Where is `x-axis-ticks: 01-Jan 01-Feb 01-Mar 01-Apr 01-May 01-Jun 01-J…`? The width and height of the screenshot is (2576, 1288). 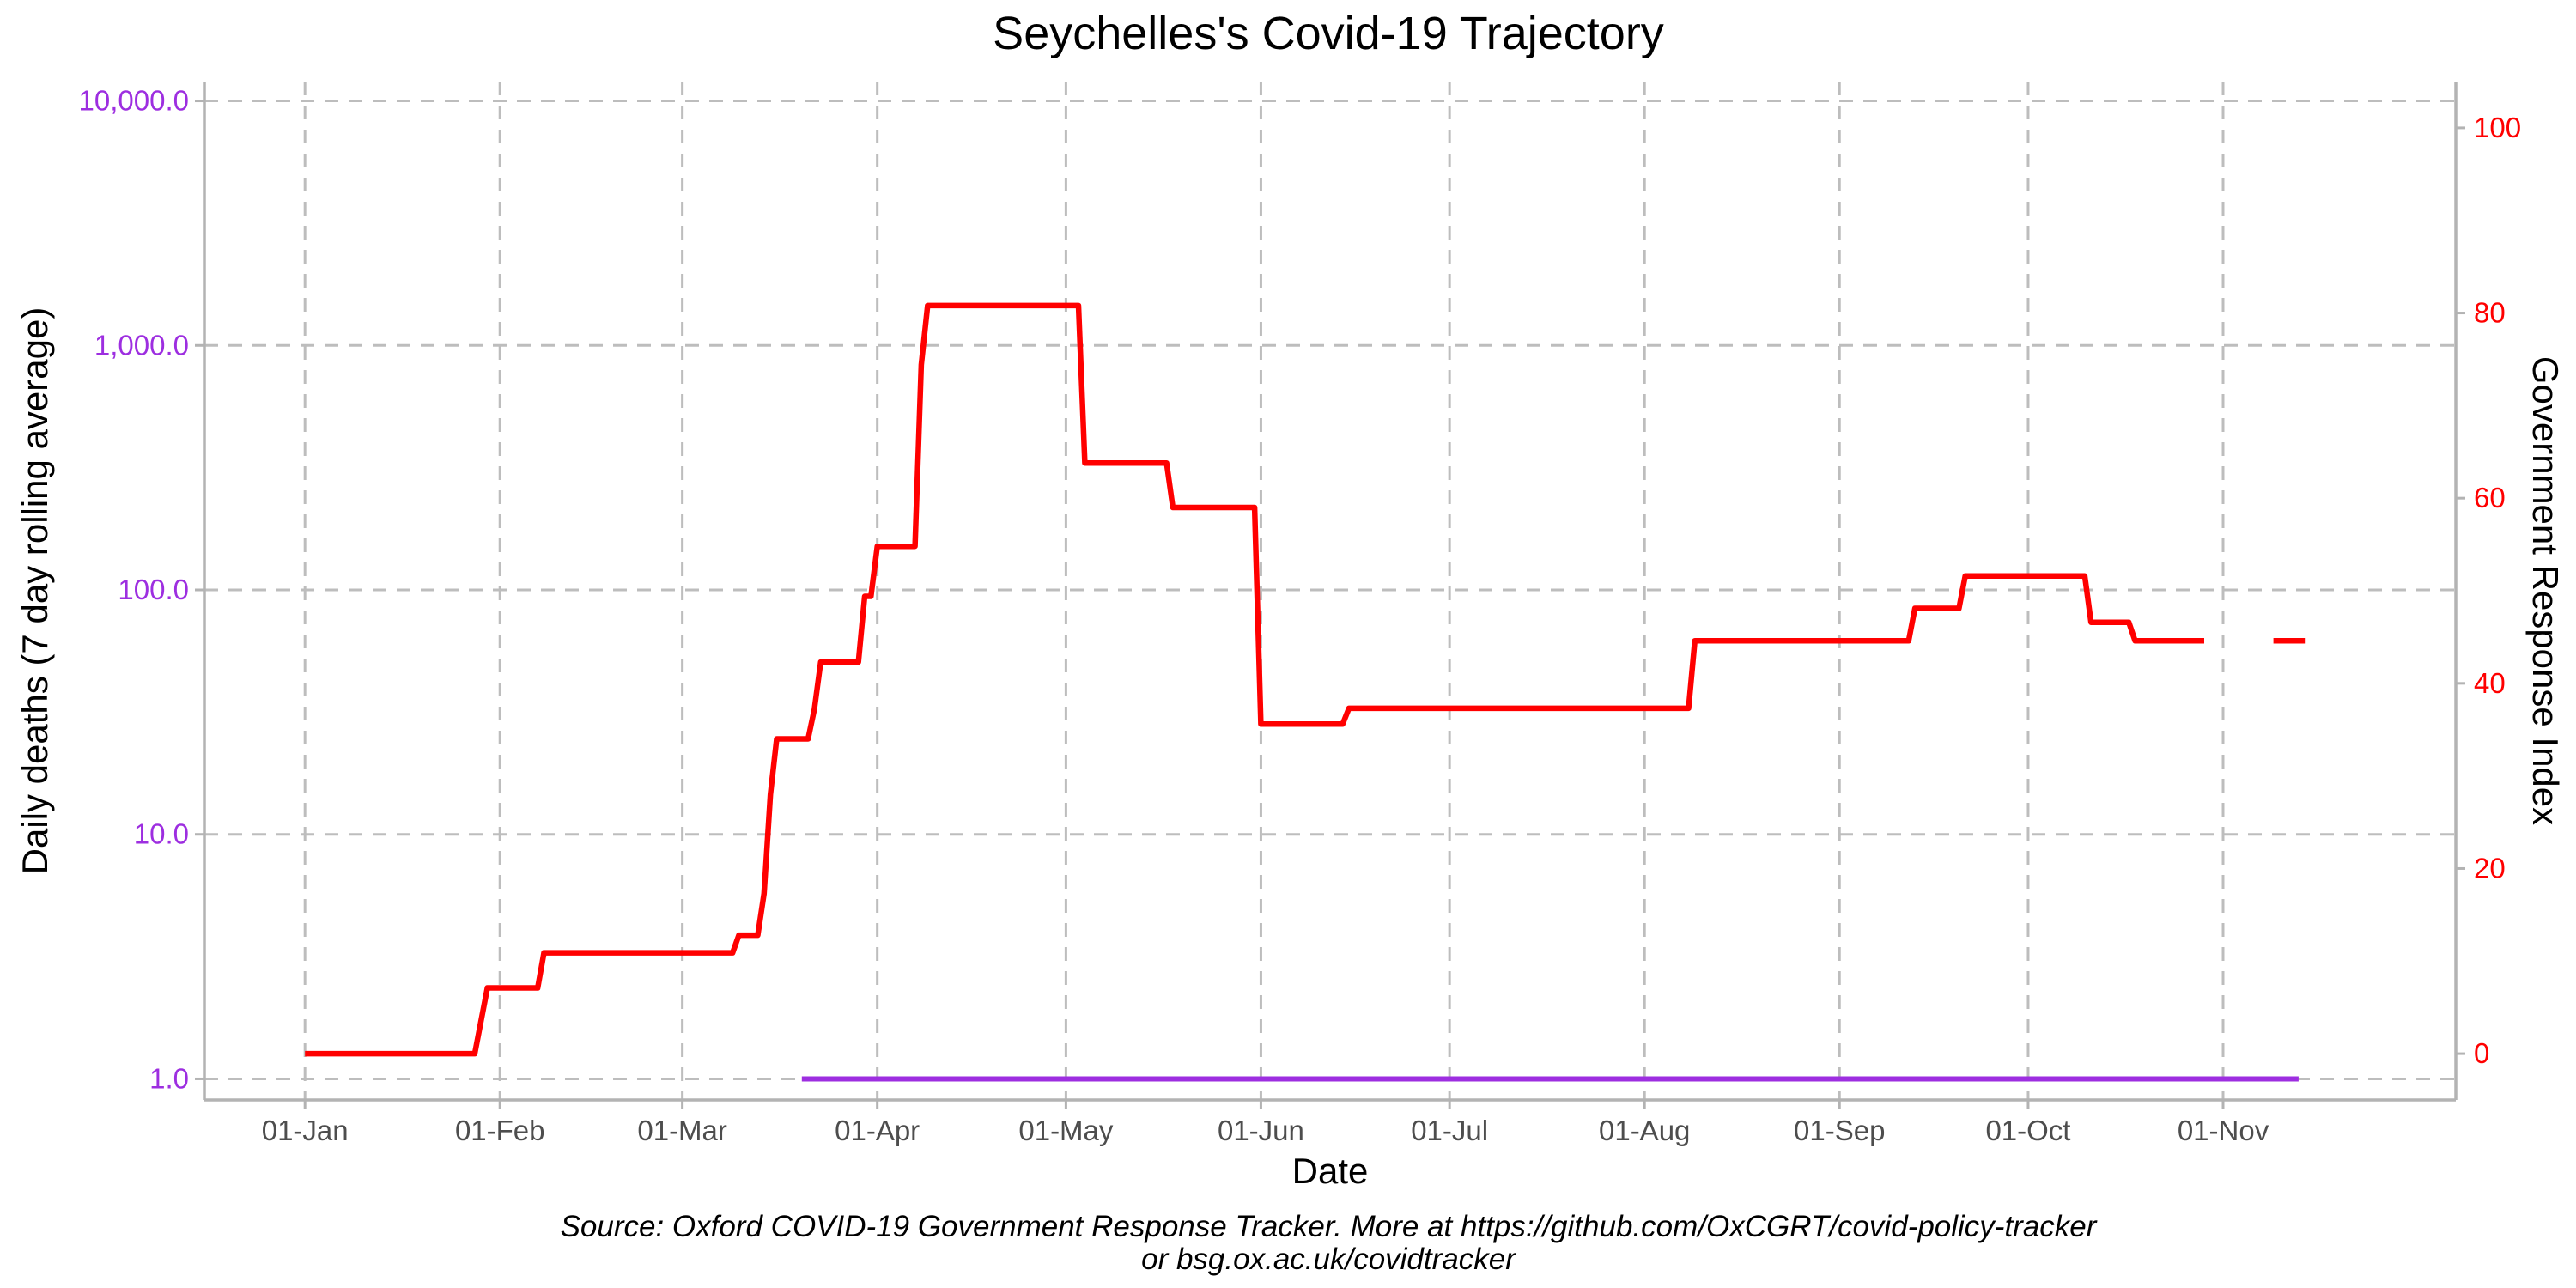
x-axis-ticks: 01-Jan 01-Feb 01-Mar 01-Apr 01-May 01-Jun 01-J… is located at coordinates (1265, 1123).